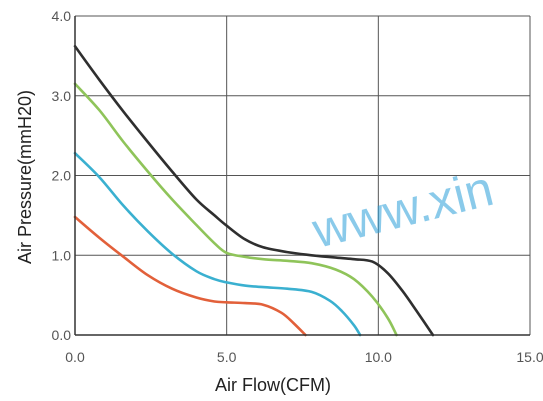 This screenshot has width=543, height=401. Describe the element at coordinates (529, 357) in the screenshot. I see `x-tick-label: 15.0` at that location.